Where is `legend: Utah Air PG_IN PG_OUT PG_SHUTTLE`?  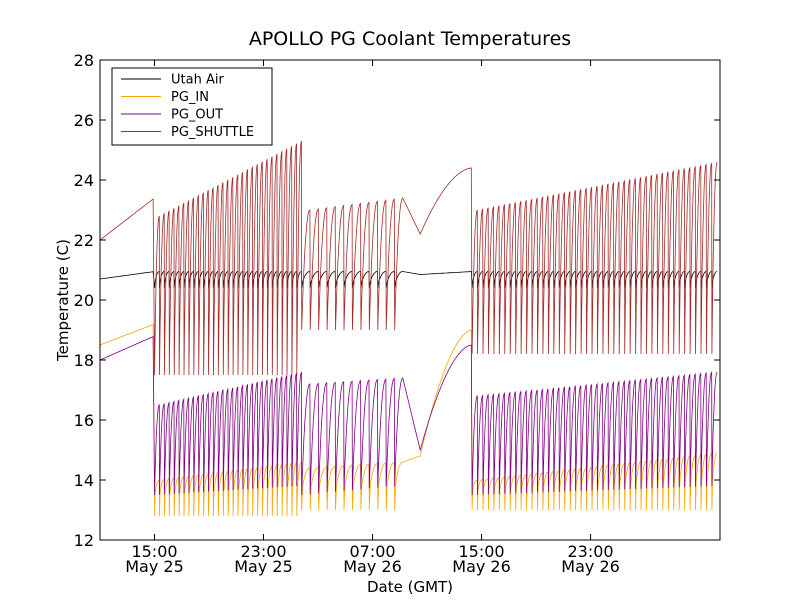 legend: Utah Air PG_IN PG_OUT PG_SHUTTLE is located at coordinates (192, 106).